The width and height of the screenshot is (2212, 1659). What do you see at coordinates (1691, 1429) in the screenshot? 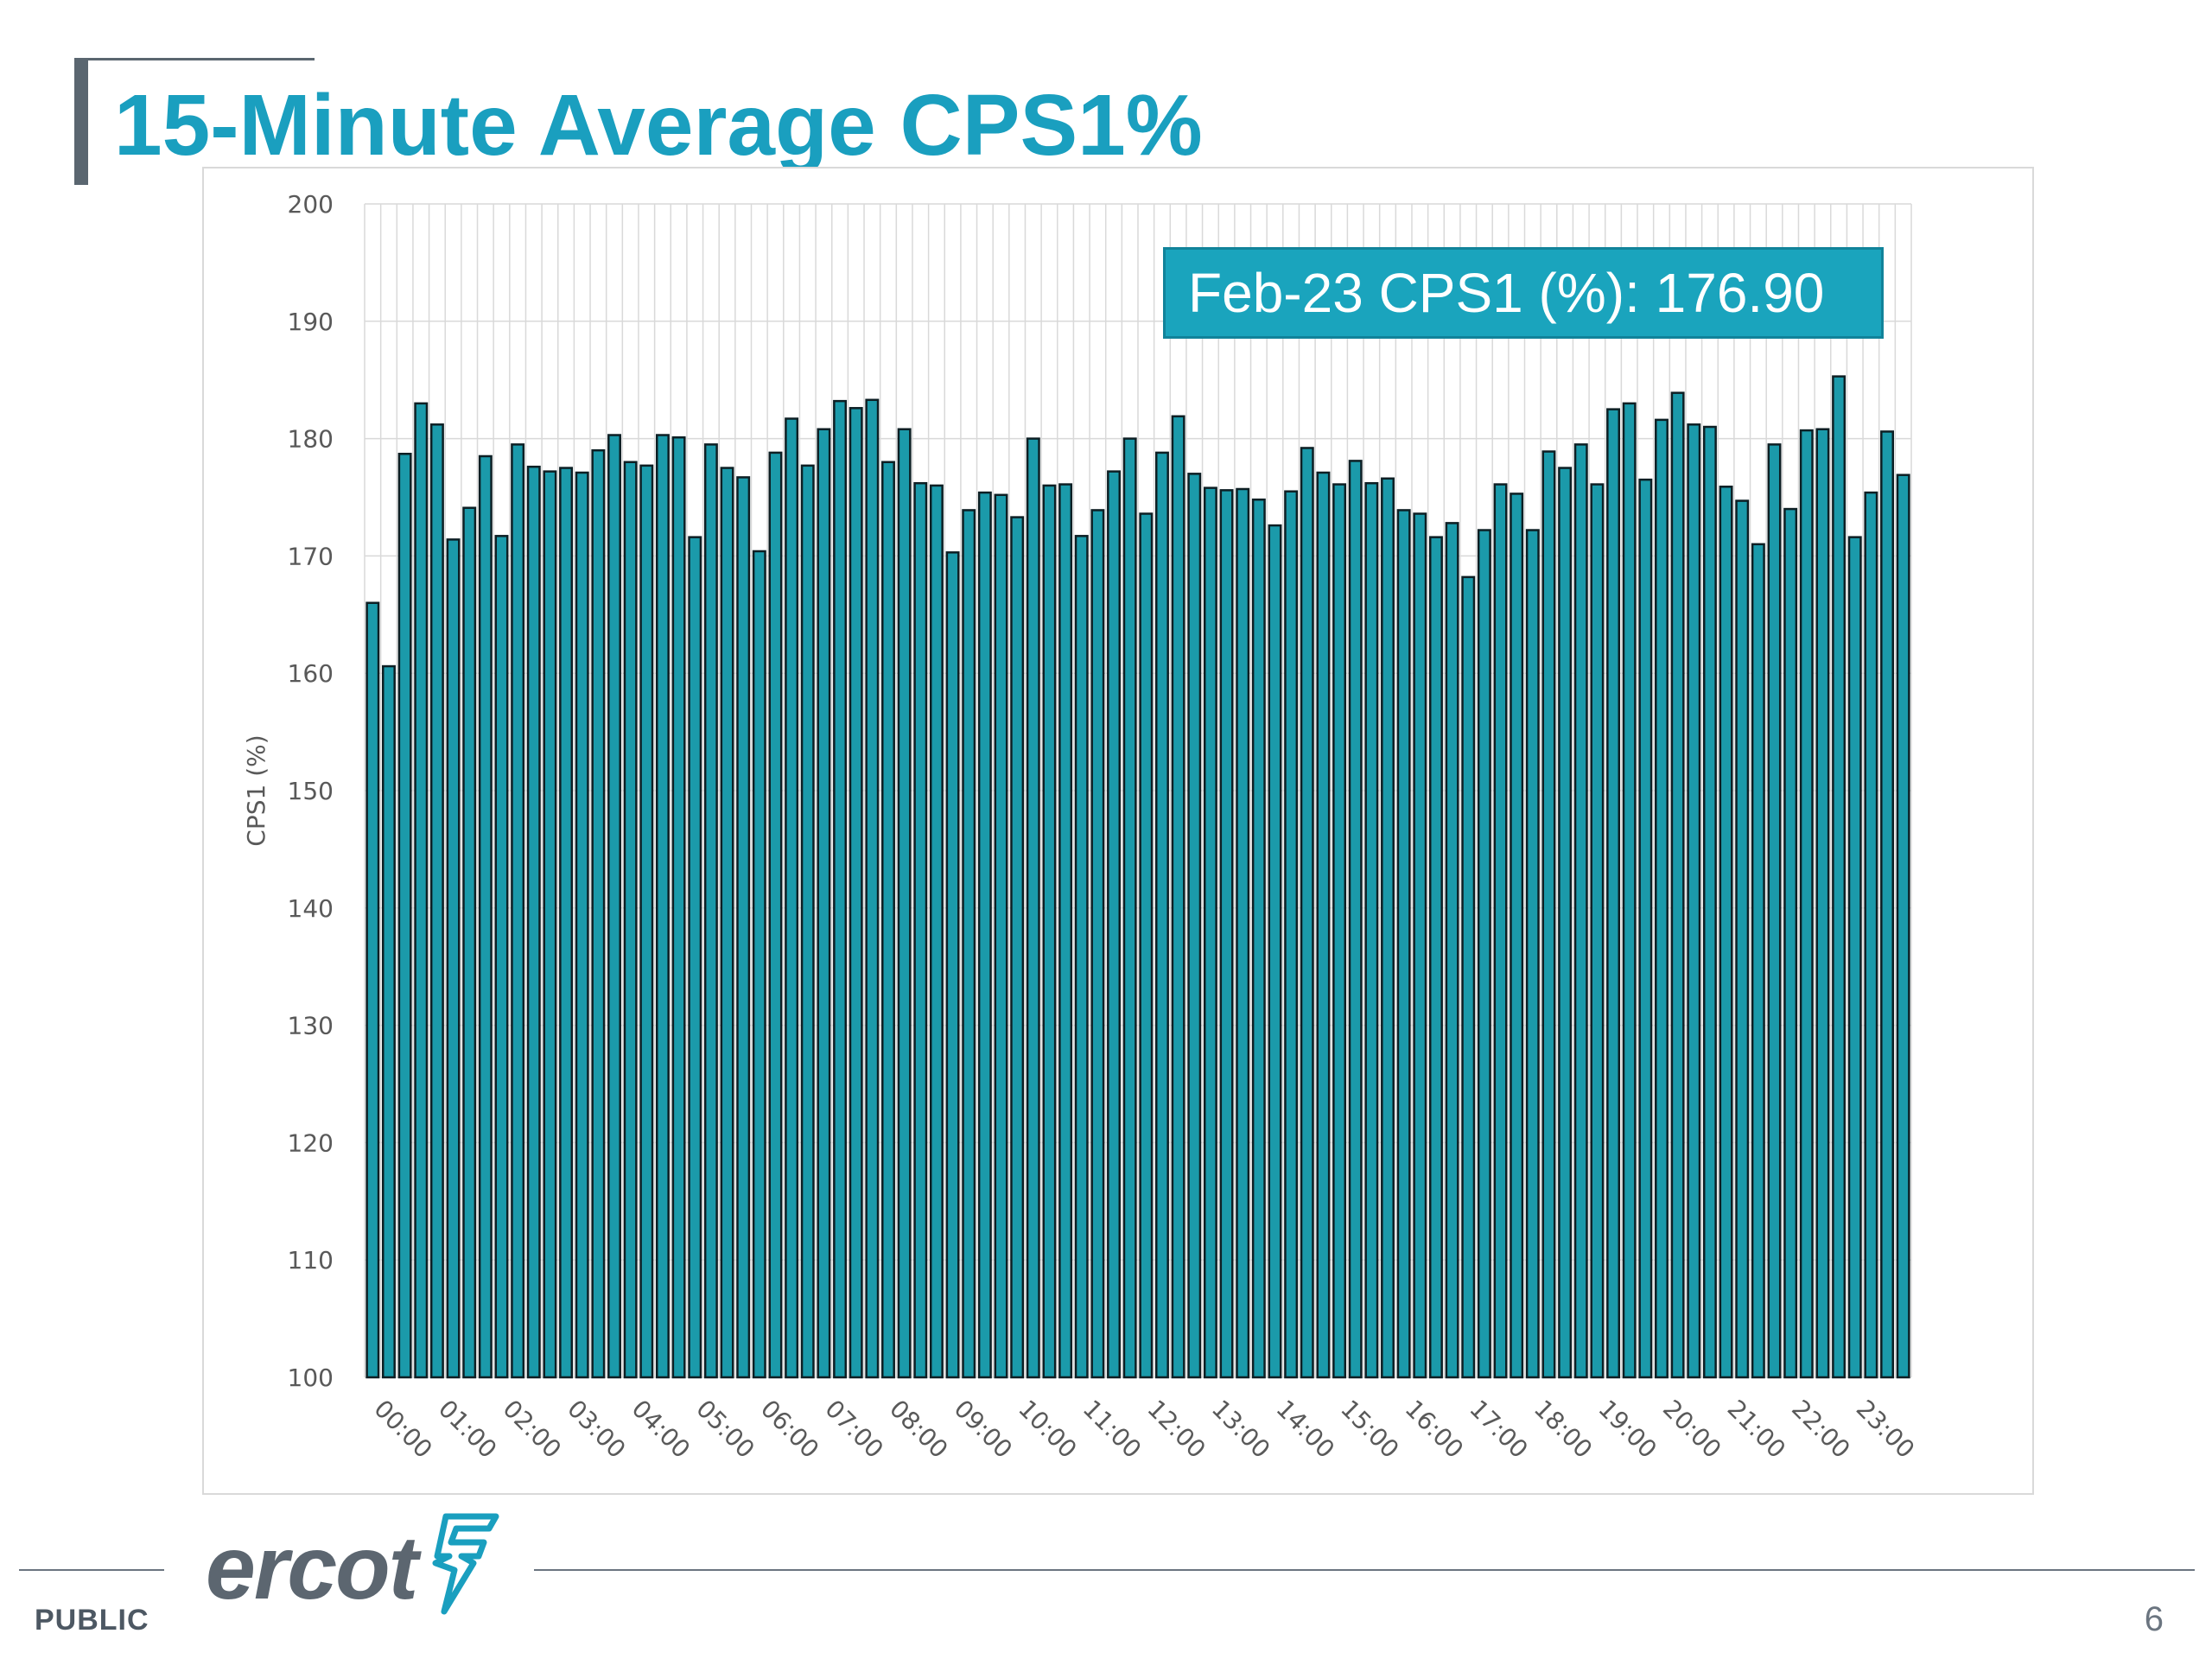
I see `x-tick-label: 20:00` at bounding box center [1691, 1429].